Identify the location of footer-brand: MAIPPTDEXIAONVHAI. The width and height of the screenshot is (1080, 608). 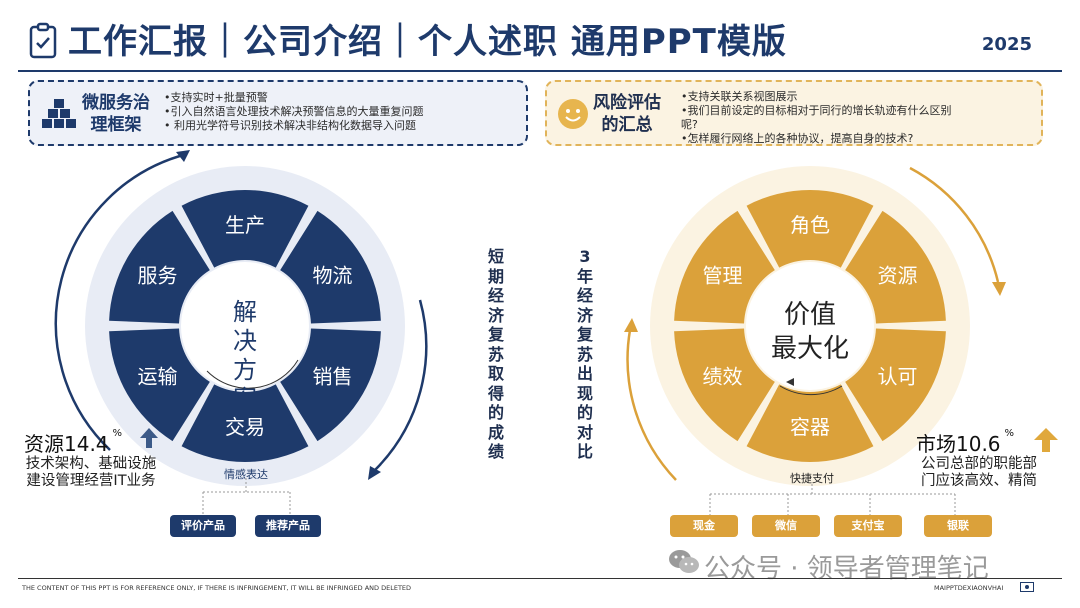
(969, 588).